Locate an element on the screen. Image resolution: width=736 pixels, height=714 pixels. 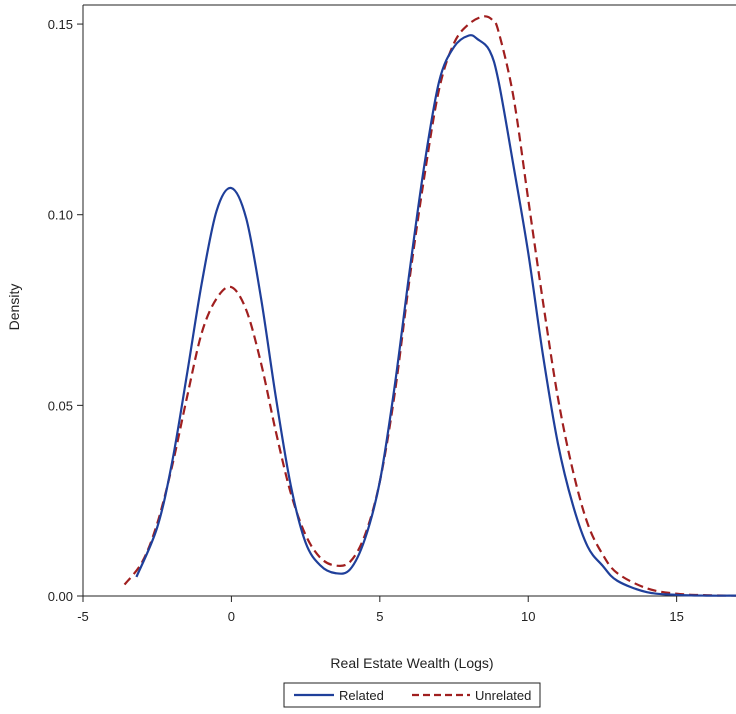
x-tick-label: 15 is located at coordinates (676, 616).